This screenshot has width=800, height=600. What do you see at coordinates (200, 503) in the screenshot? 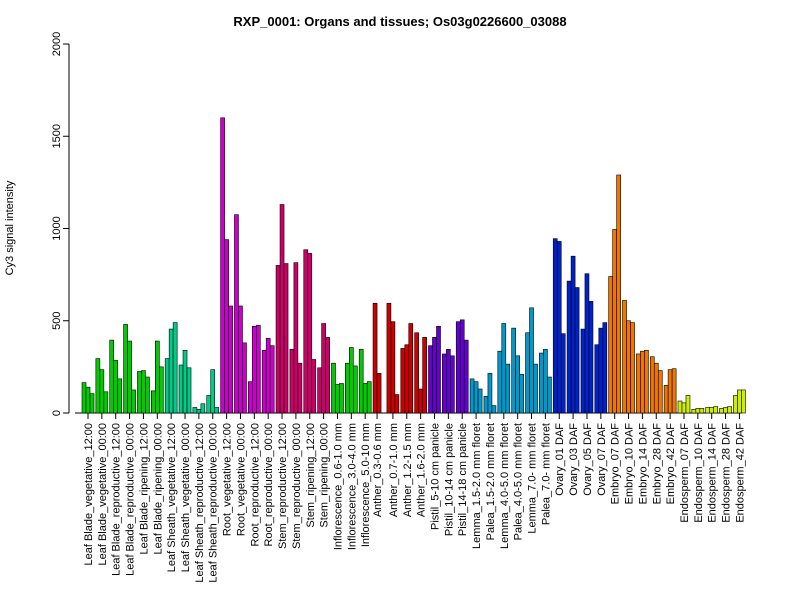
I see `x-tick-label: Leaf Sheath_reproductive_12:00` at bounding box center [200, 503].